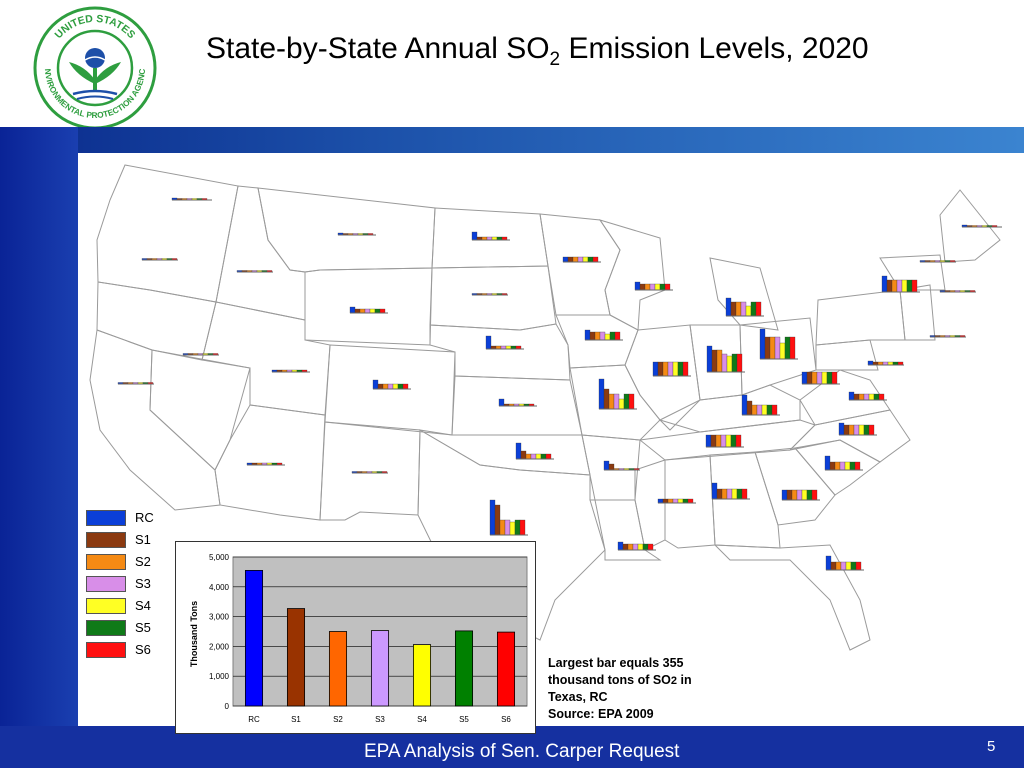  Describe the element at coordinates (296, 719) in the screenshot. I see `chart-x-tick-label: S1` at that location.